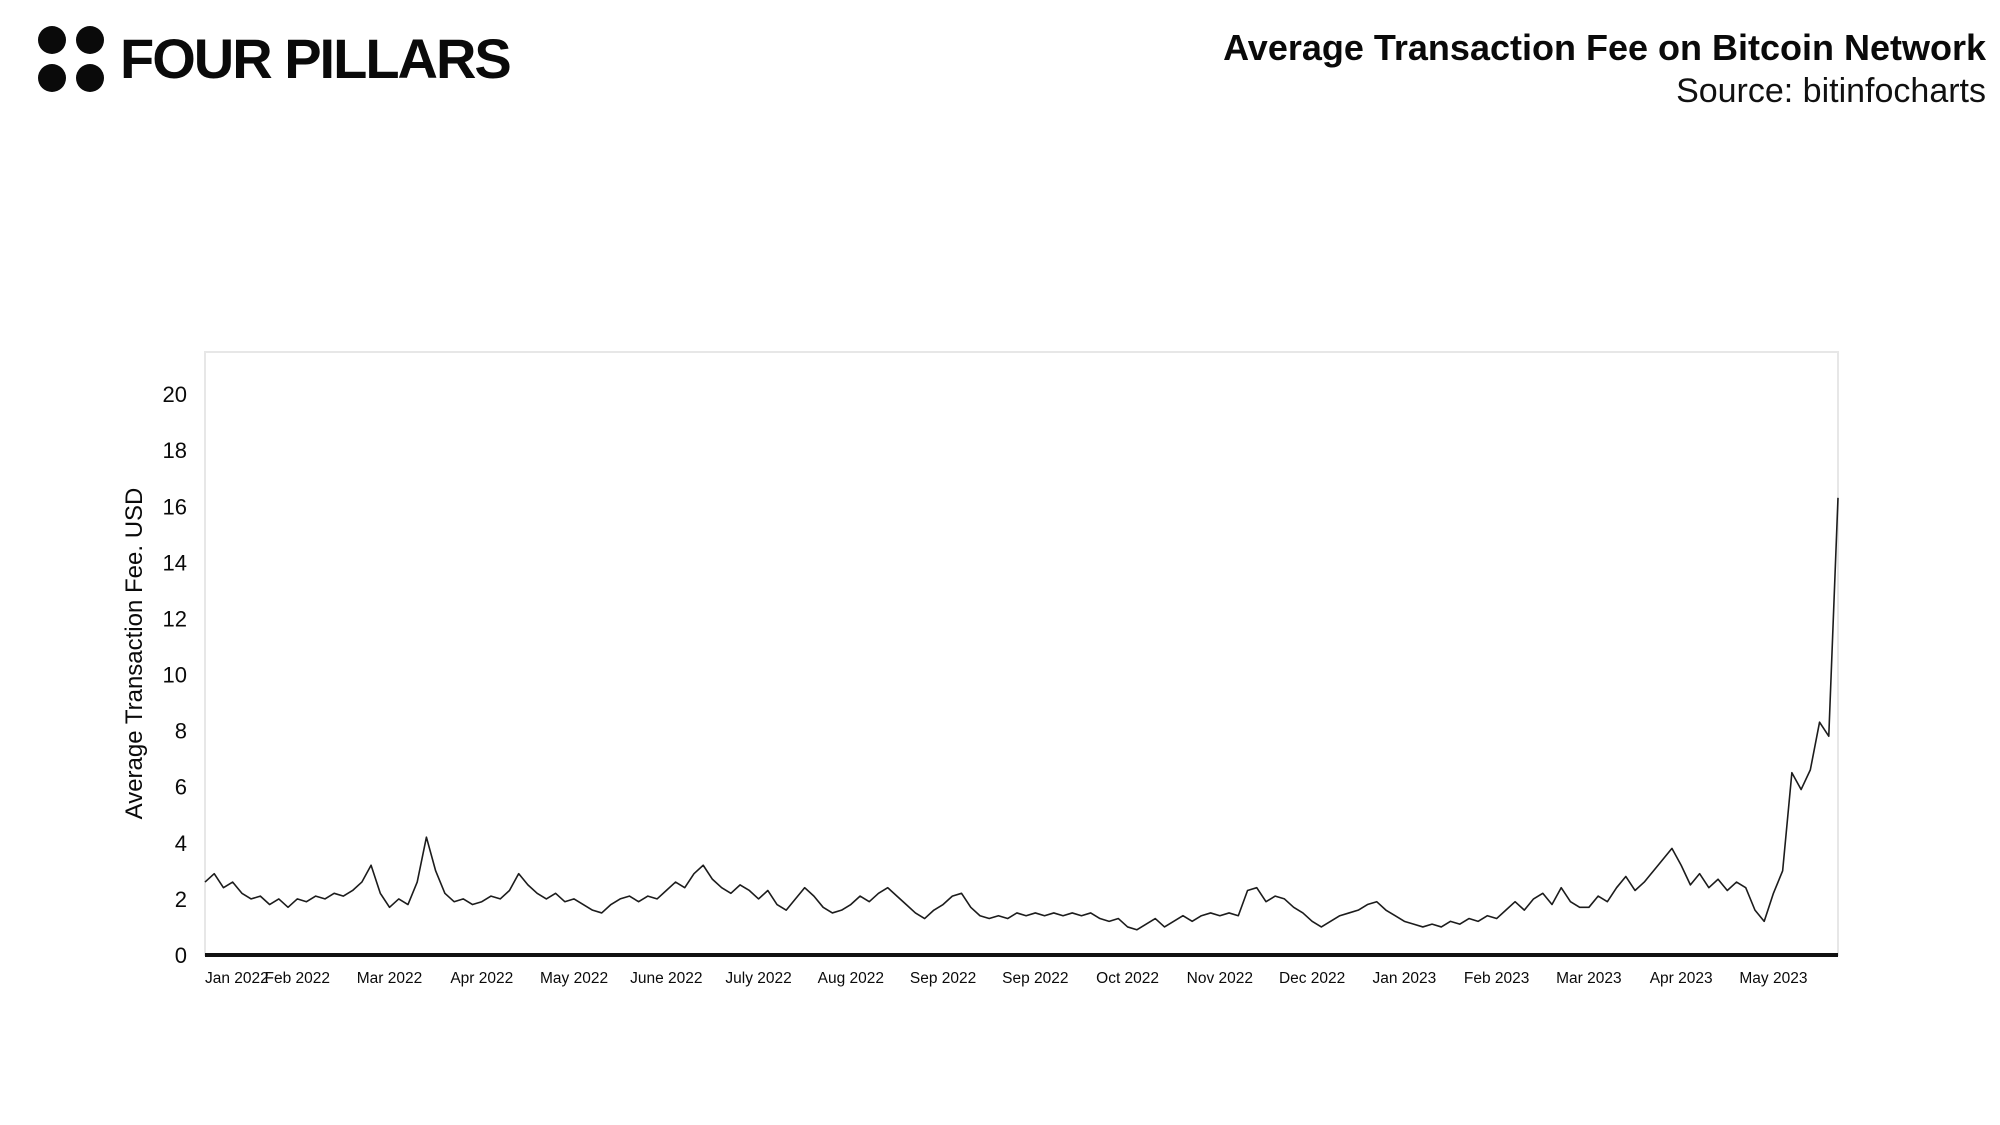 Image resolution: width=2000 pixels, height=1125 pixels. Describe the element at coordinates (481, 978) in the screenshot. I see `svg-text: Apr 2022` at that location.